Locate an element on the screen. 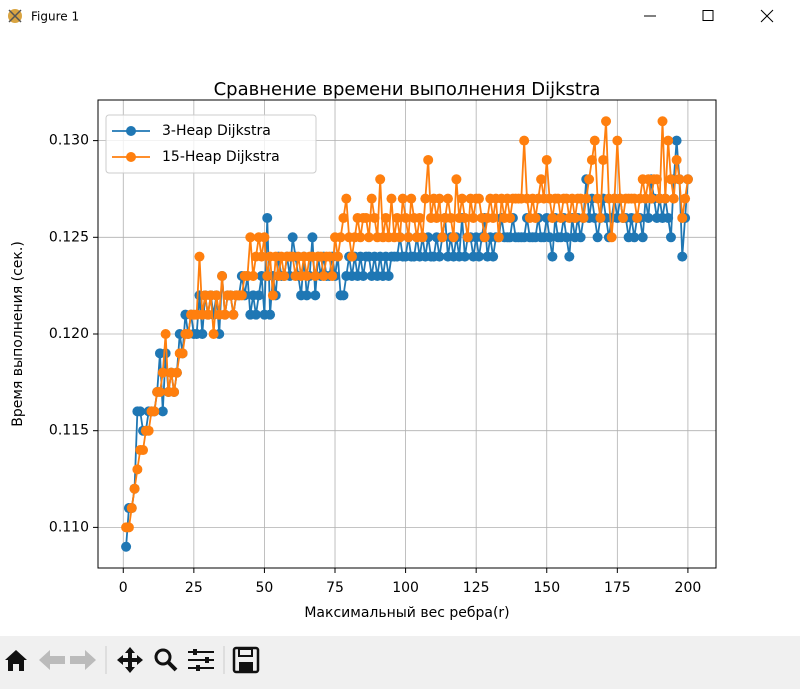 Image resolution: width=800 pixels, height=689 pixels. legend-box is located at coordinates (211, 144).